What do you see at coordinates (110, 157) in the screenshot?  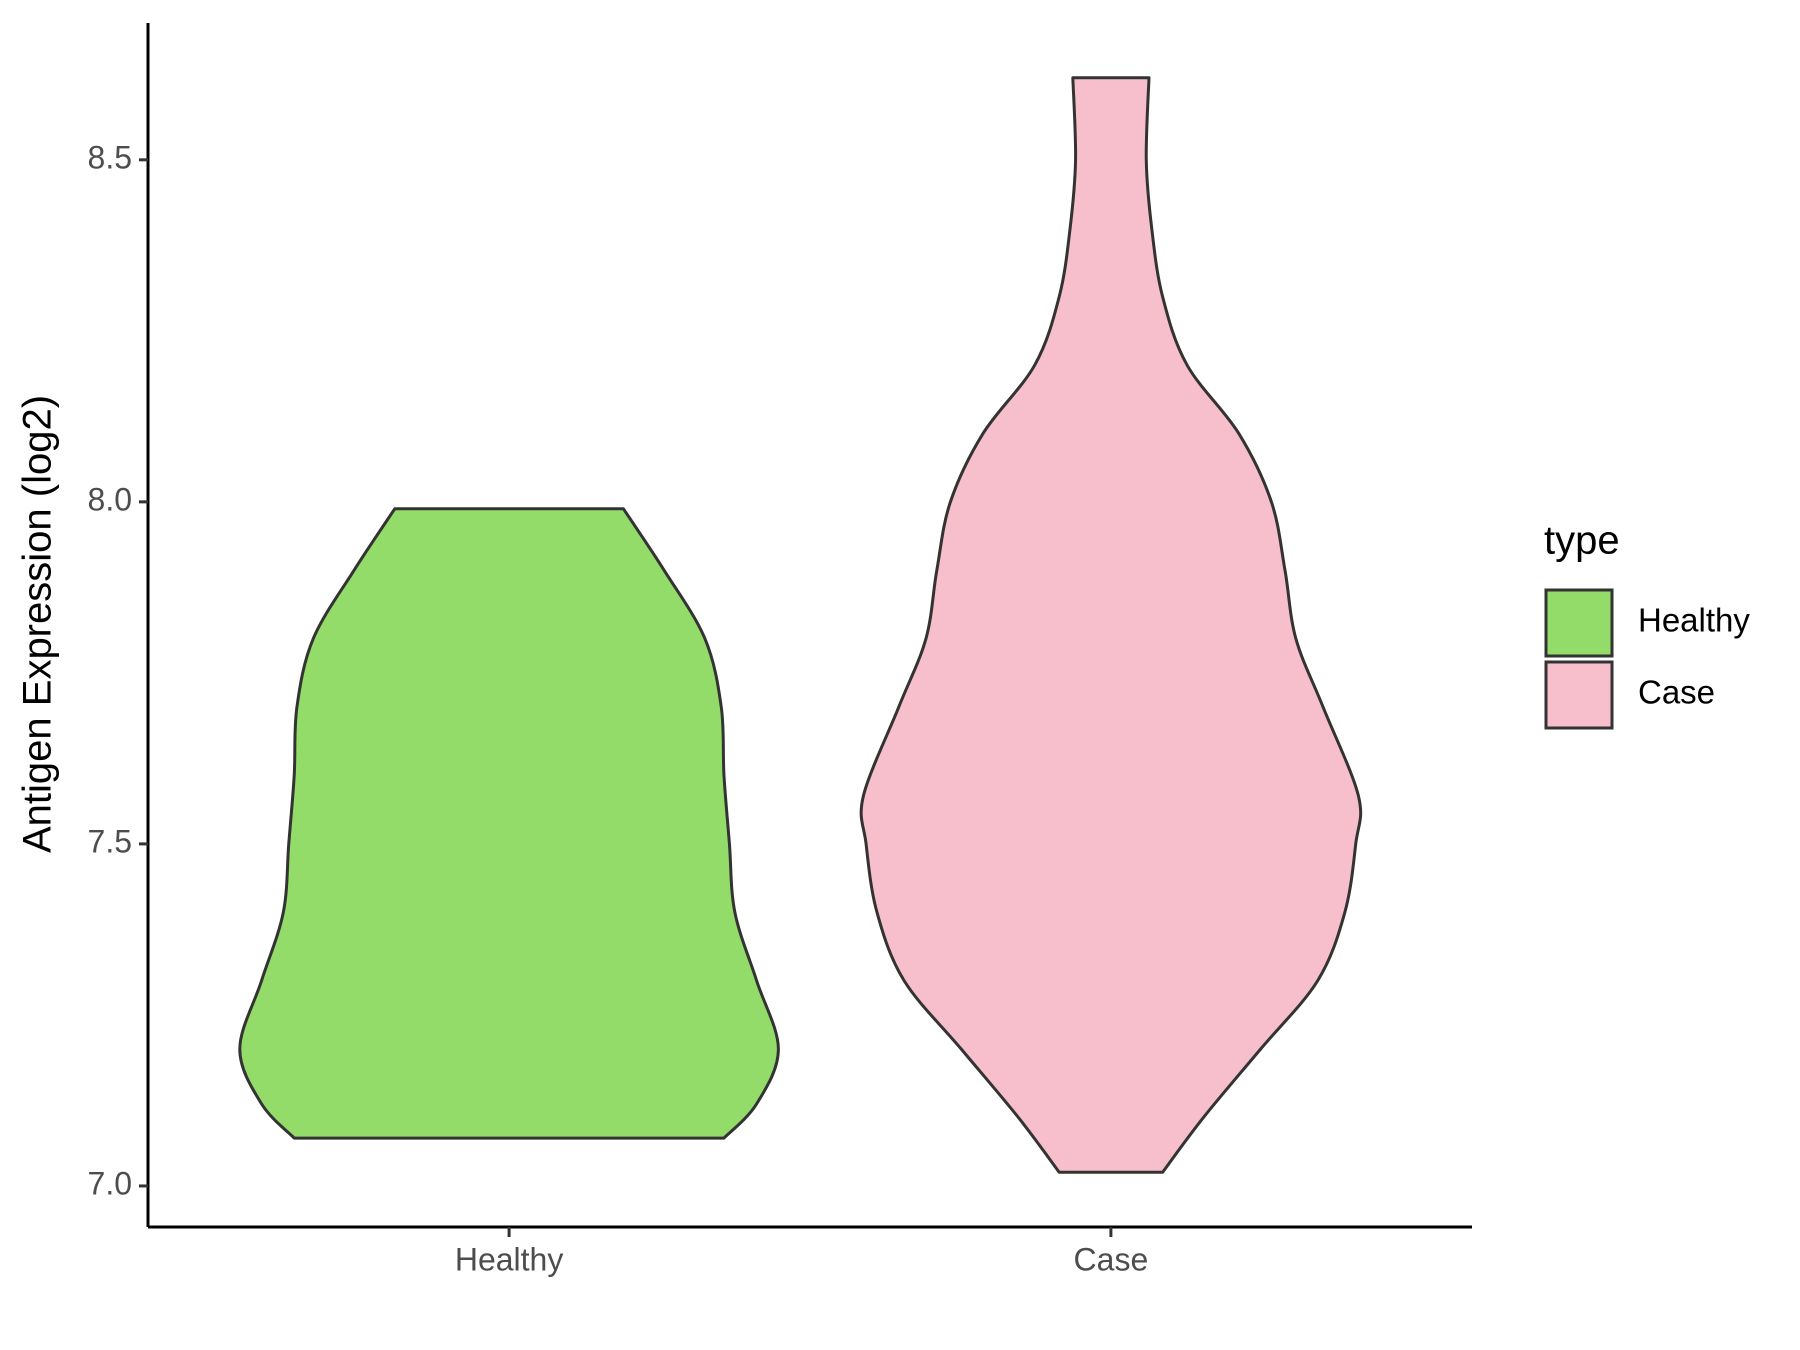 I see `y-tick-label: 8.5` at bounding box center [110, 157].